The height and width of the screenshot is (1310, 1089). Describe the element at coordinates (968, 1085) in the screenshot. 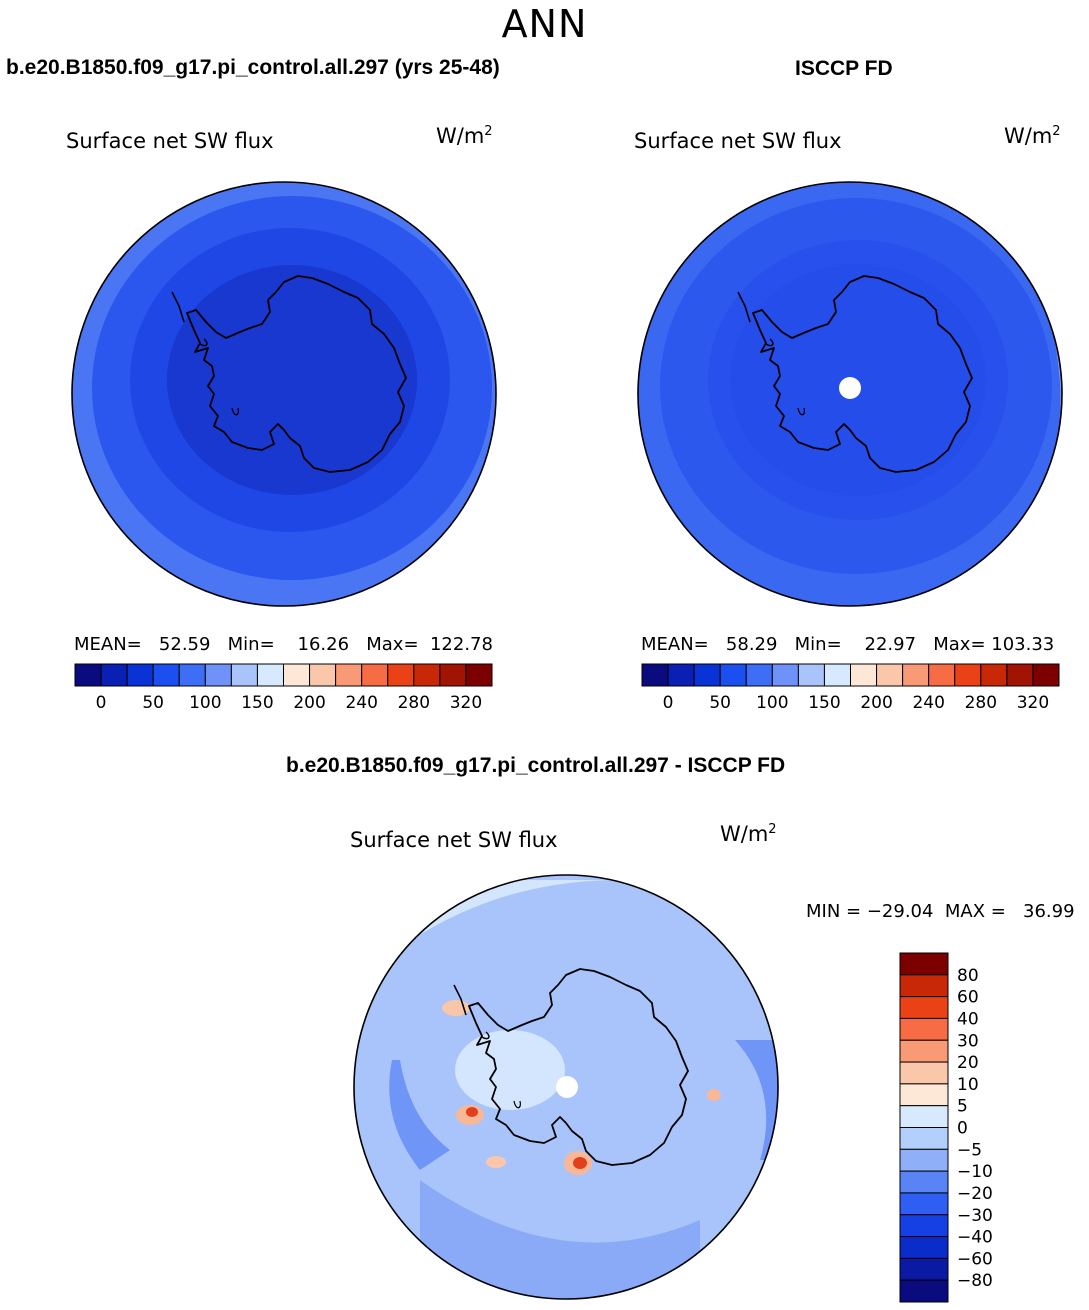

I see `panel3-colorbar-tick-label-5: 10` at that location.